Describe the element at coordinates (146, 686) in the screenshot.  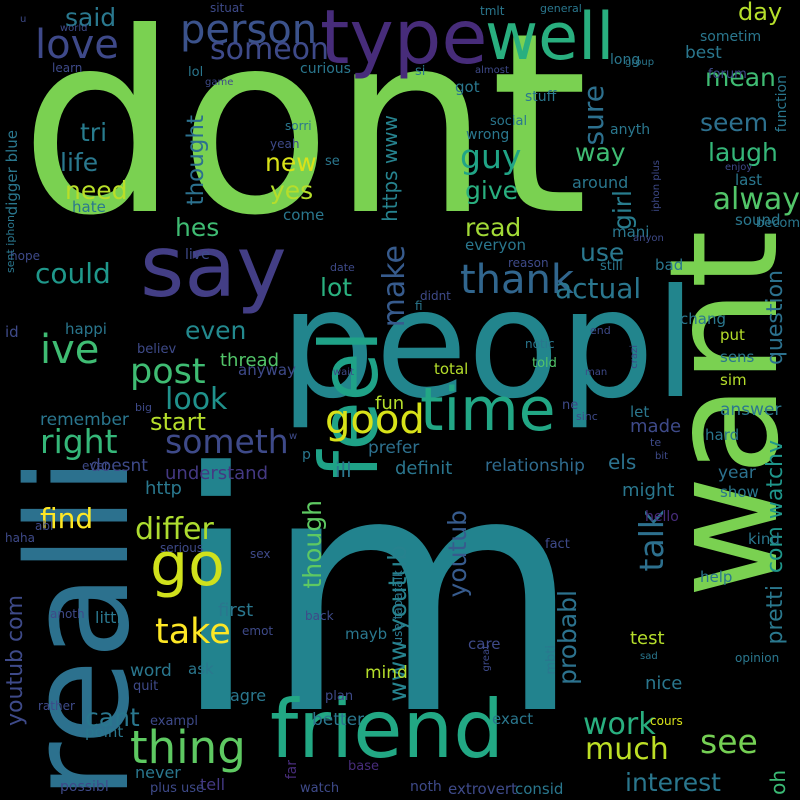
I see `word-quit: quit` at that location.